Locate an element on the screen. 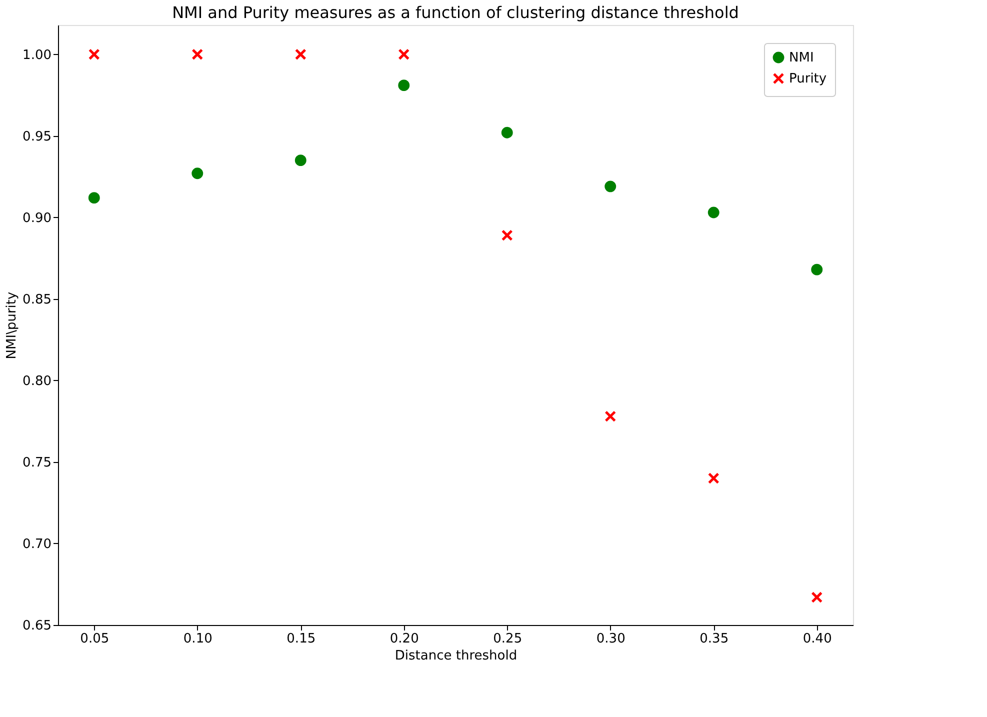 This screenshot has width=987, height=717. x-tick-label: 0.30 is located at coordinates (611, 639).